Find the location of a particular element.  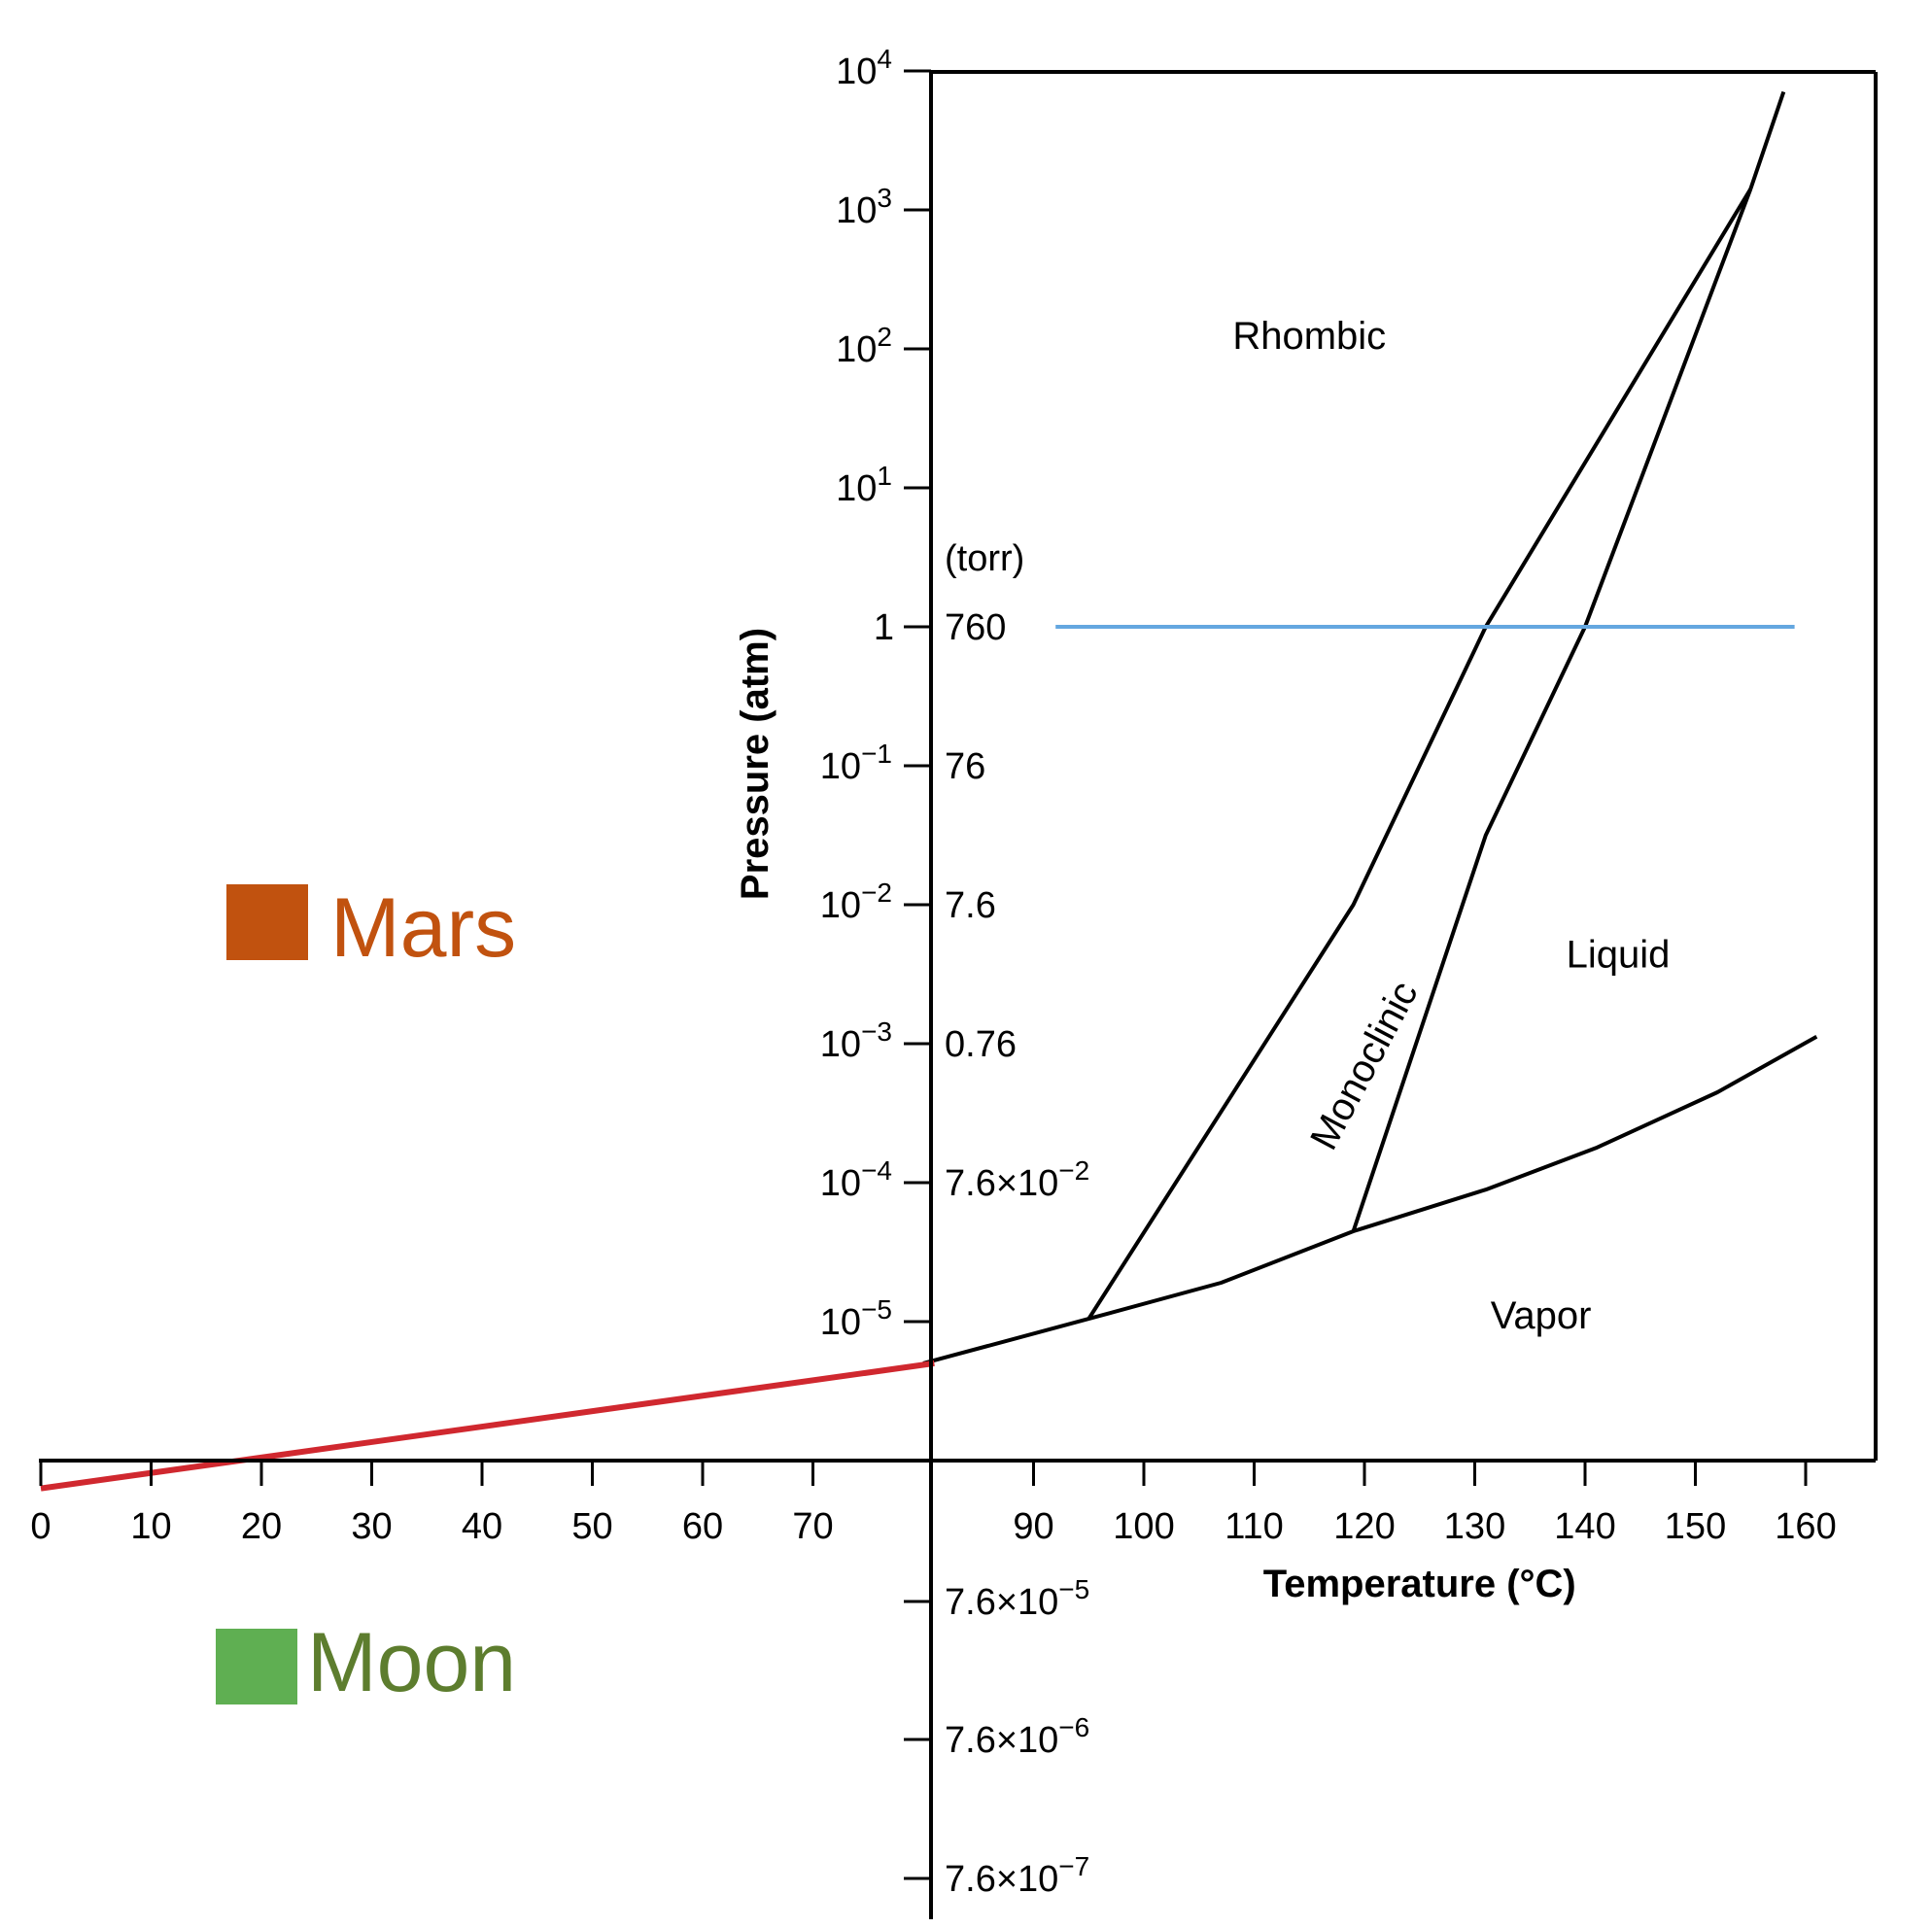

legend-label-moon: Moon is located at coordinates (411, 1662).